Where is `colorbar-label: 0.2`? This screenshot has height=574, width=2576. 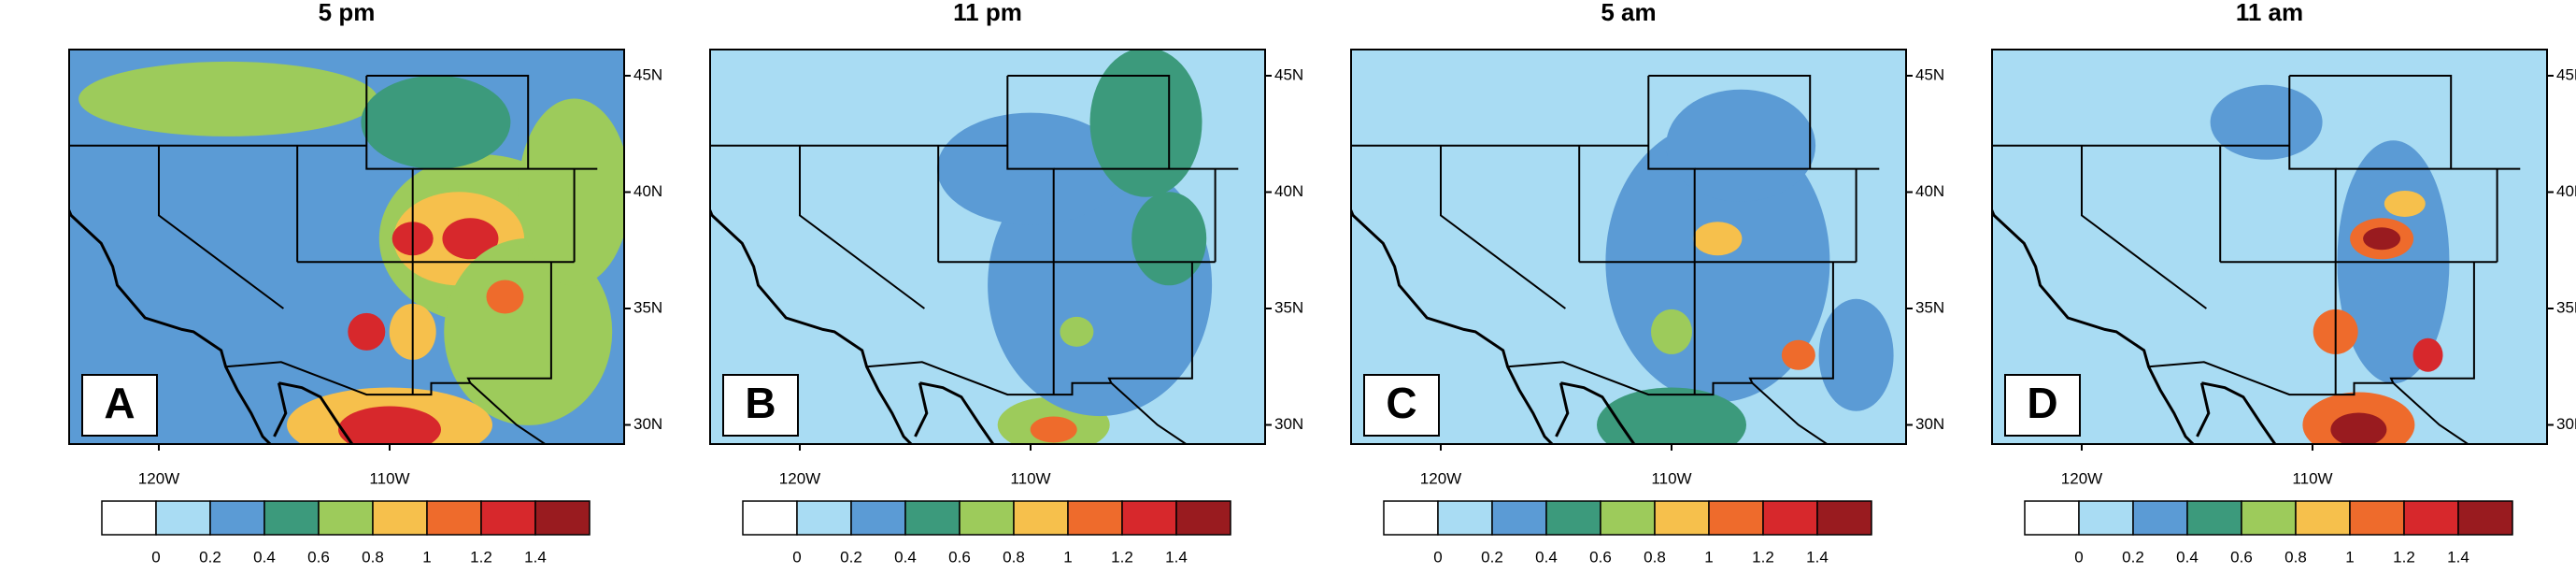 colorbar-label: 0.2 is located at coordinates (1492, 557).